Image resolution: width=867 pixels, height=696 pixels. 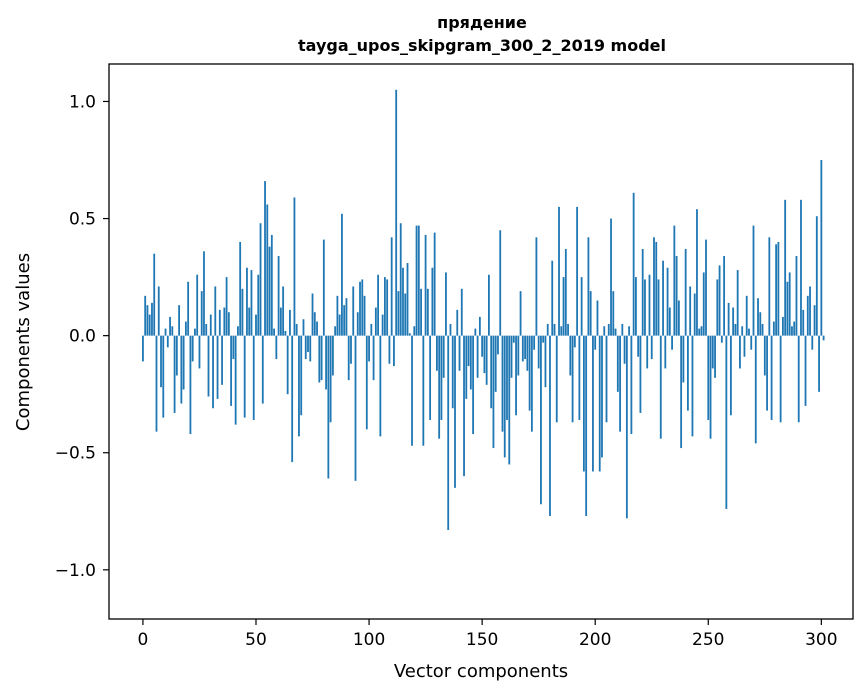 I want to click on chart-subtitle: tayga_upos_skipgram_300_2_2019 model, so click(x=482, y=45).